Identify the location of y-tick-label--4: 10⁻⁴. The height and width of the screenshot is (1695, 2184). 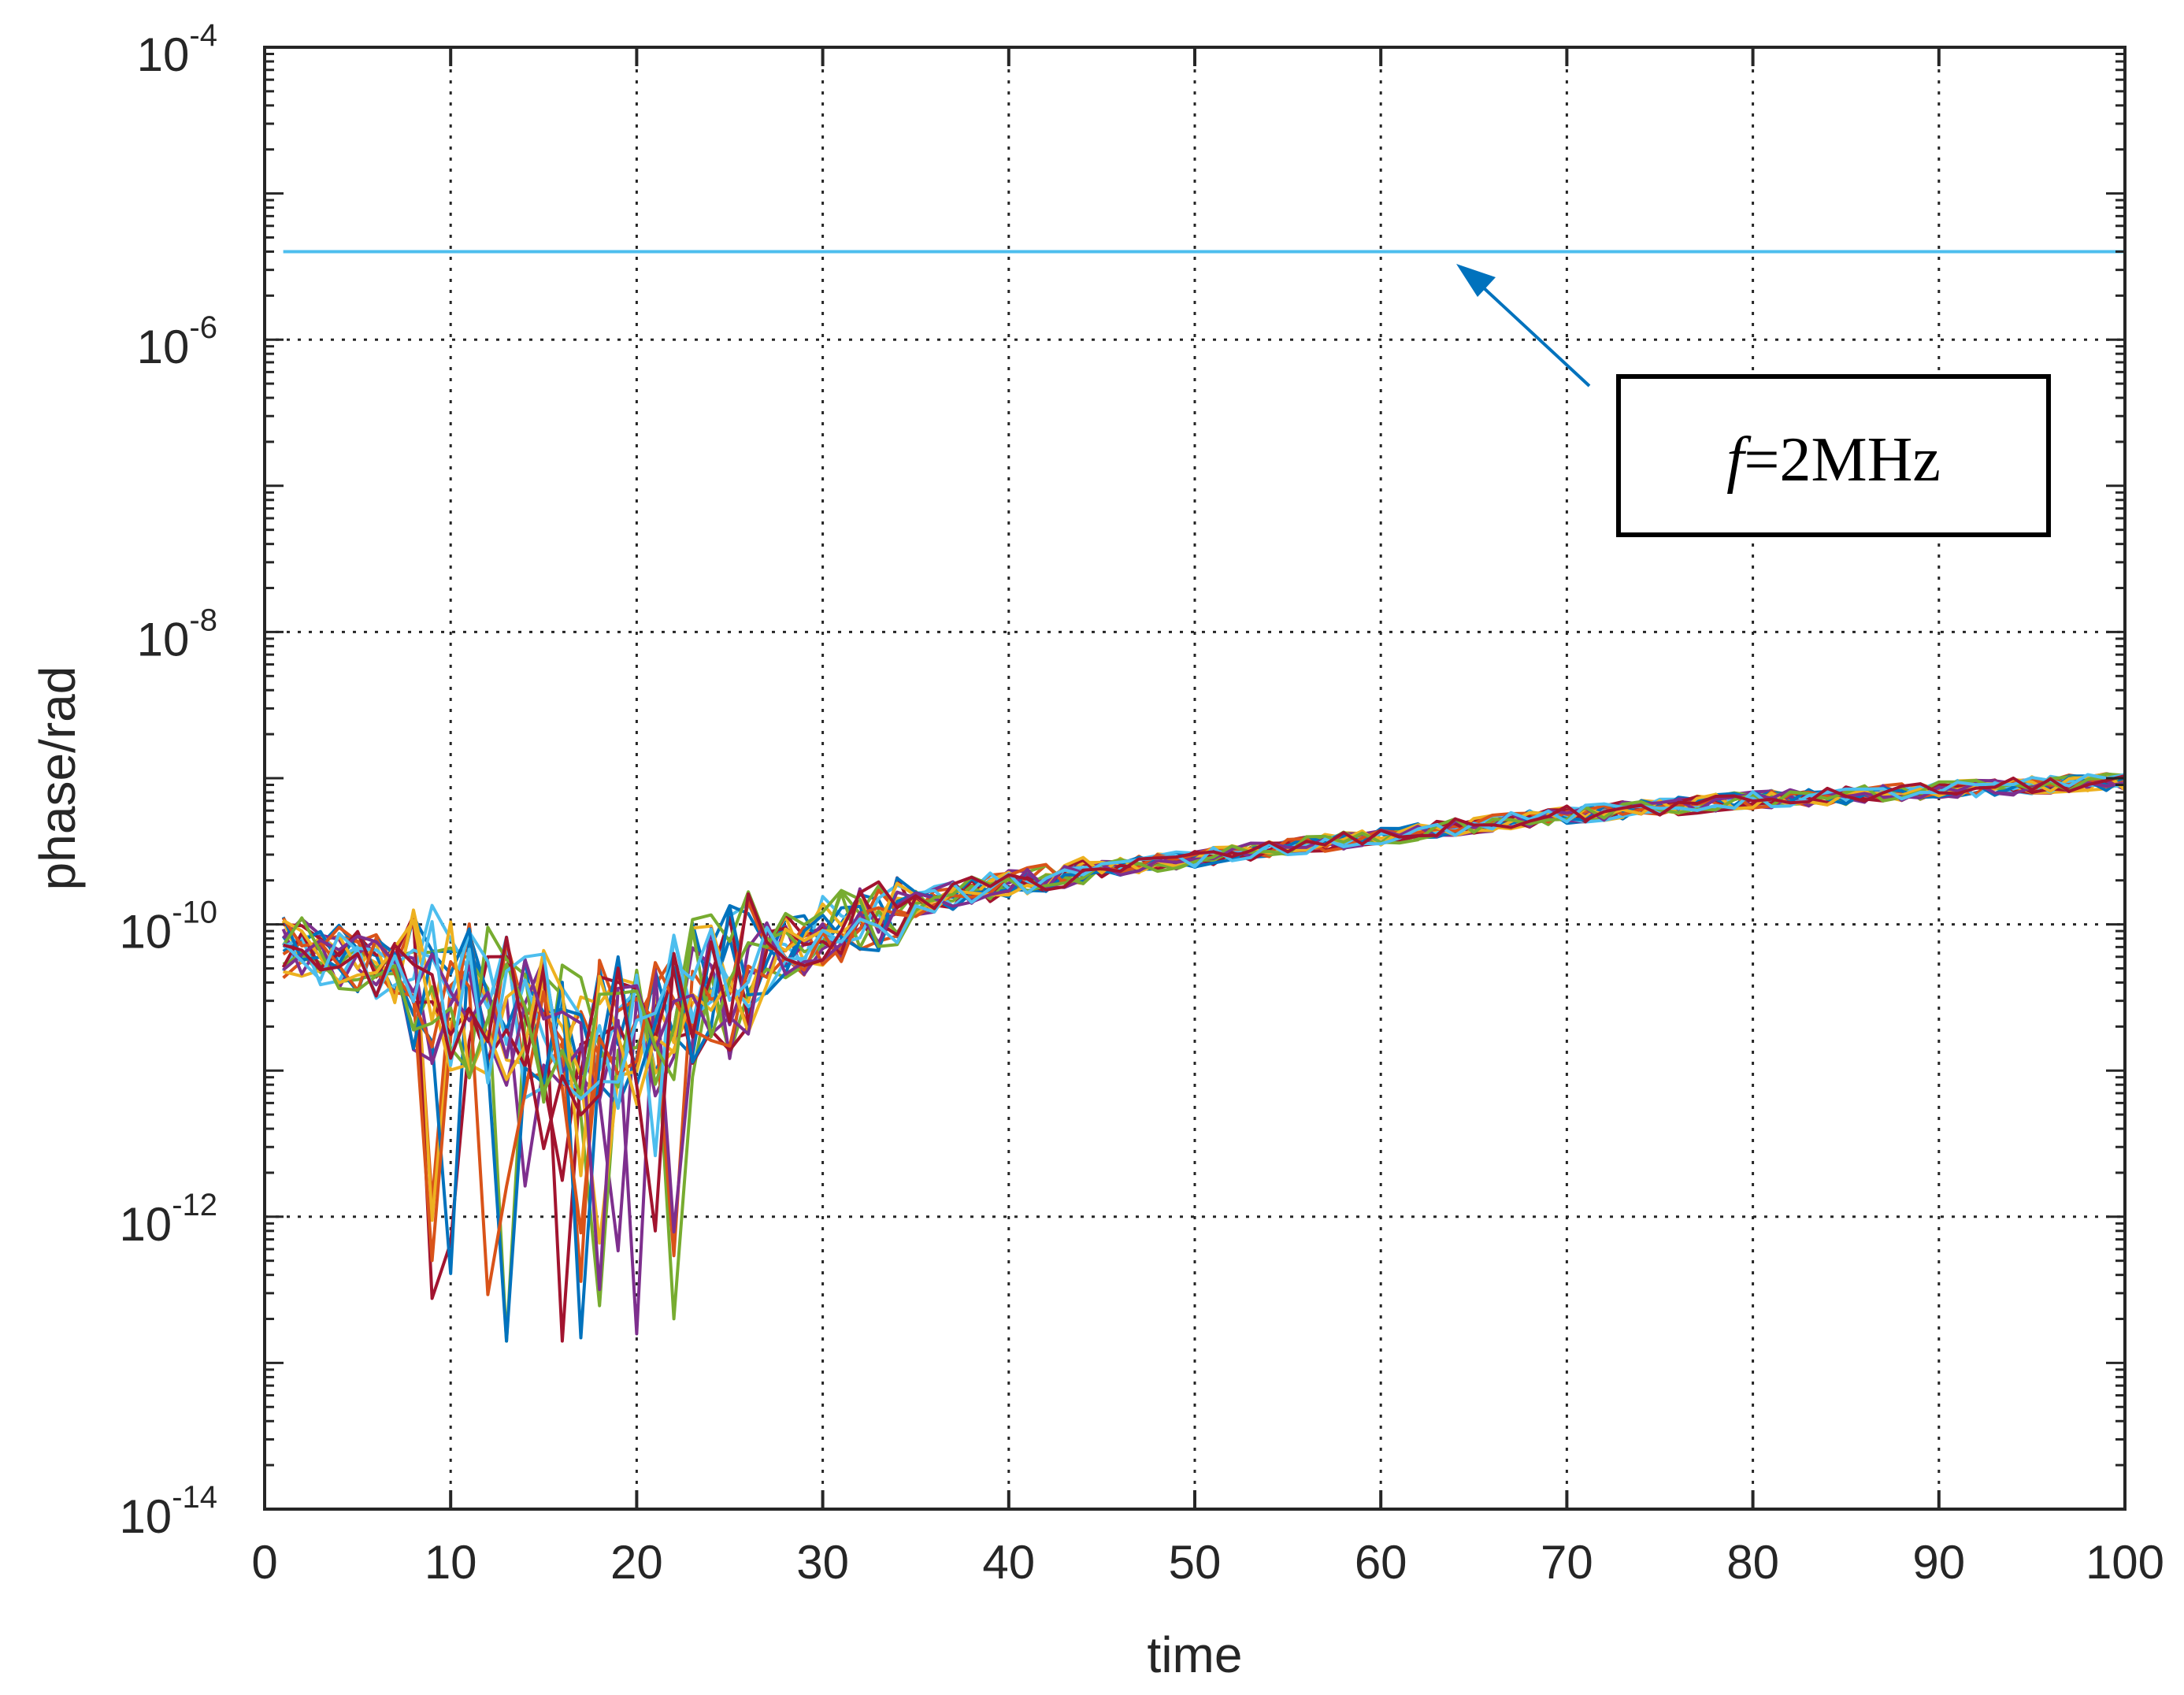
(177, 50).